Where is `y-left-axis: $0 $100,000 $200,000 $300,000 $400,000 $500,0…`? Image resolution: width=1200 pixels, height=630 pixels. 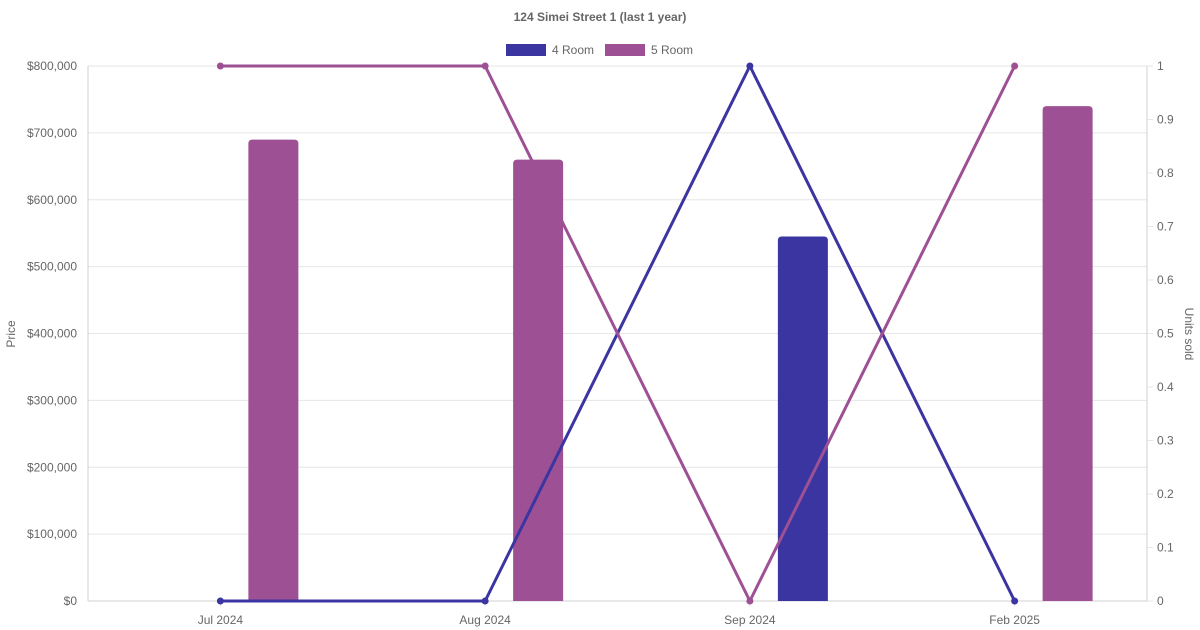 y-left-axis: $0 $100,000 $200,000 $300,000 $400,000 $500,0… is located at coordinates (52, 333).